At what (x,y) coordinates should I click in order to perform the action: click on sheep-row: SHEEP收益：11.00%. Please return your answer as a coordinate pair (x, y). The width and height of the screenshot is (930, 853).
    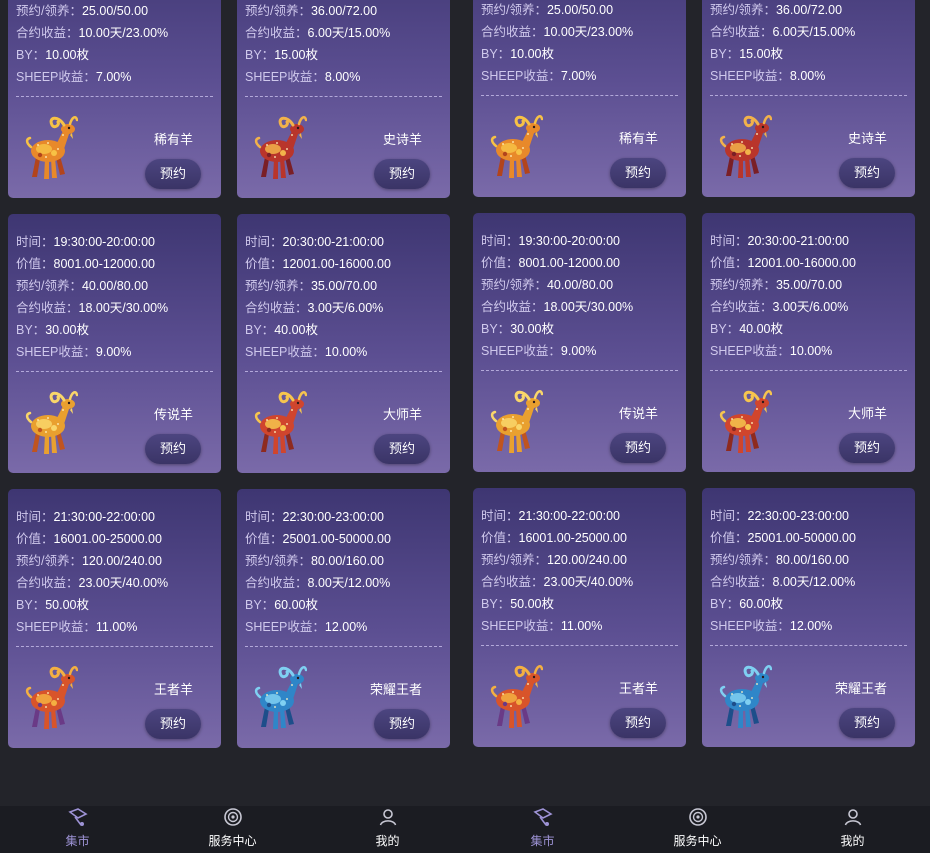
    Looking at the image, I should click on (114, 627).